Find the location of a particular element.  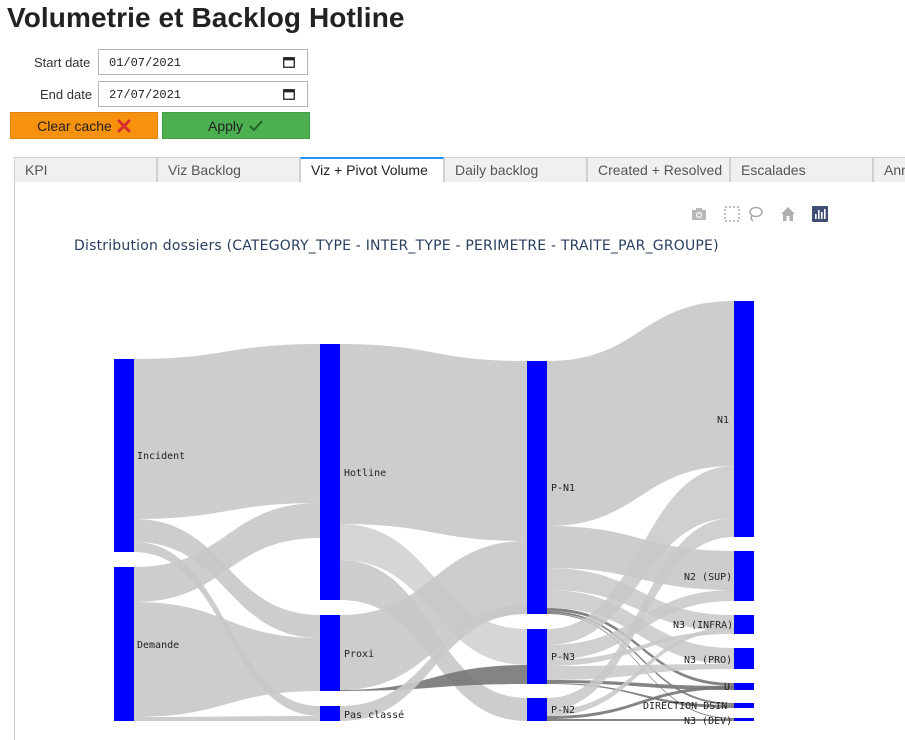

sankey-node-label: U is located at coordinates (727, 687).